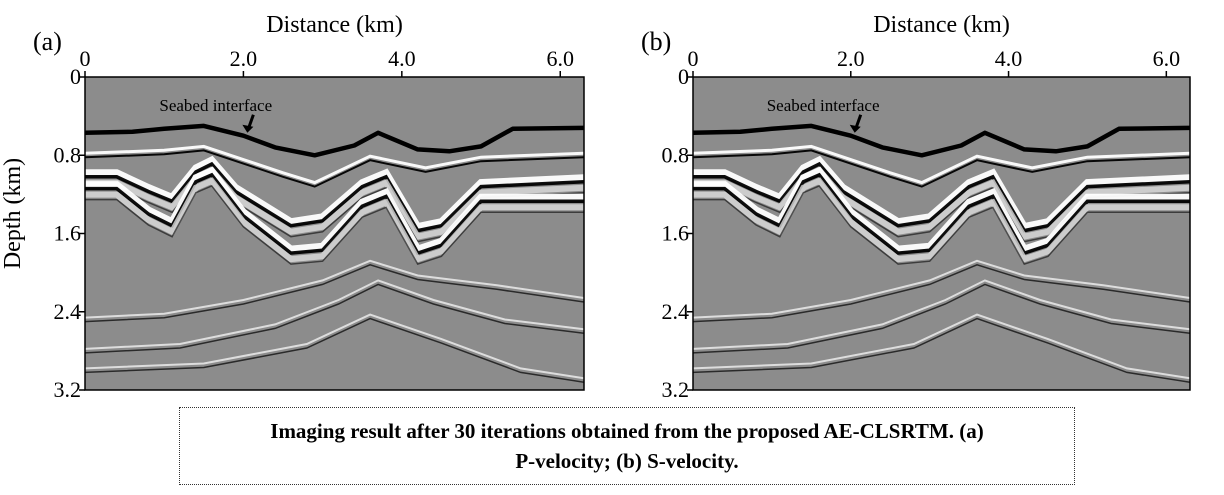  What do you see at coordinates (13, 213) in the screenshot?
I see `y-axis-label: Depth (km)` at bounding box center [13, 213].